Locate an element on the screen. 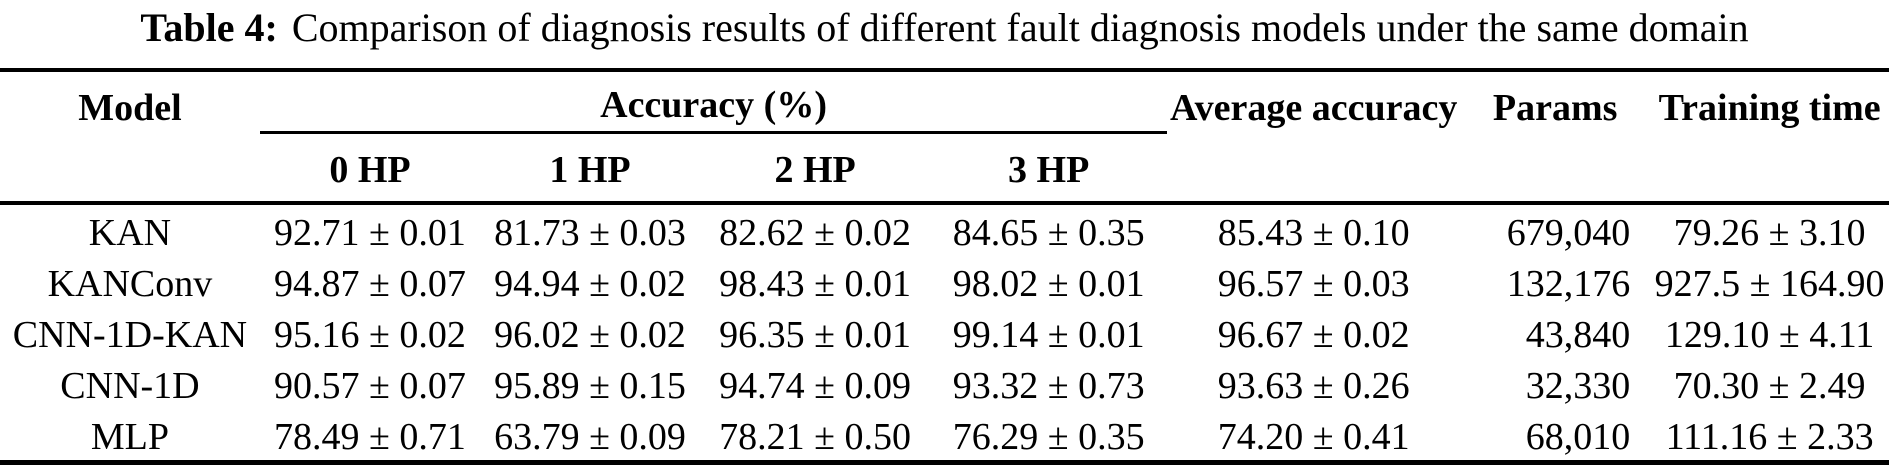  cell-params: 43,840 is located at coordinates (1578, 335).